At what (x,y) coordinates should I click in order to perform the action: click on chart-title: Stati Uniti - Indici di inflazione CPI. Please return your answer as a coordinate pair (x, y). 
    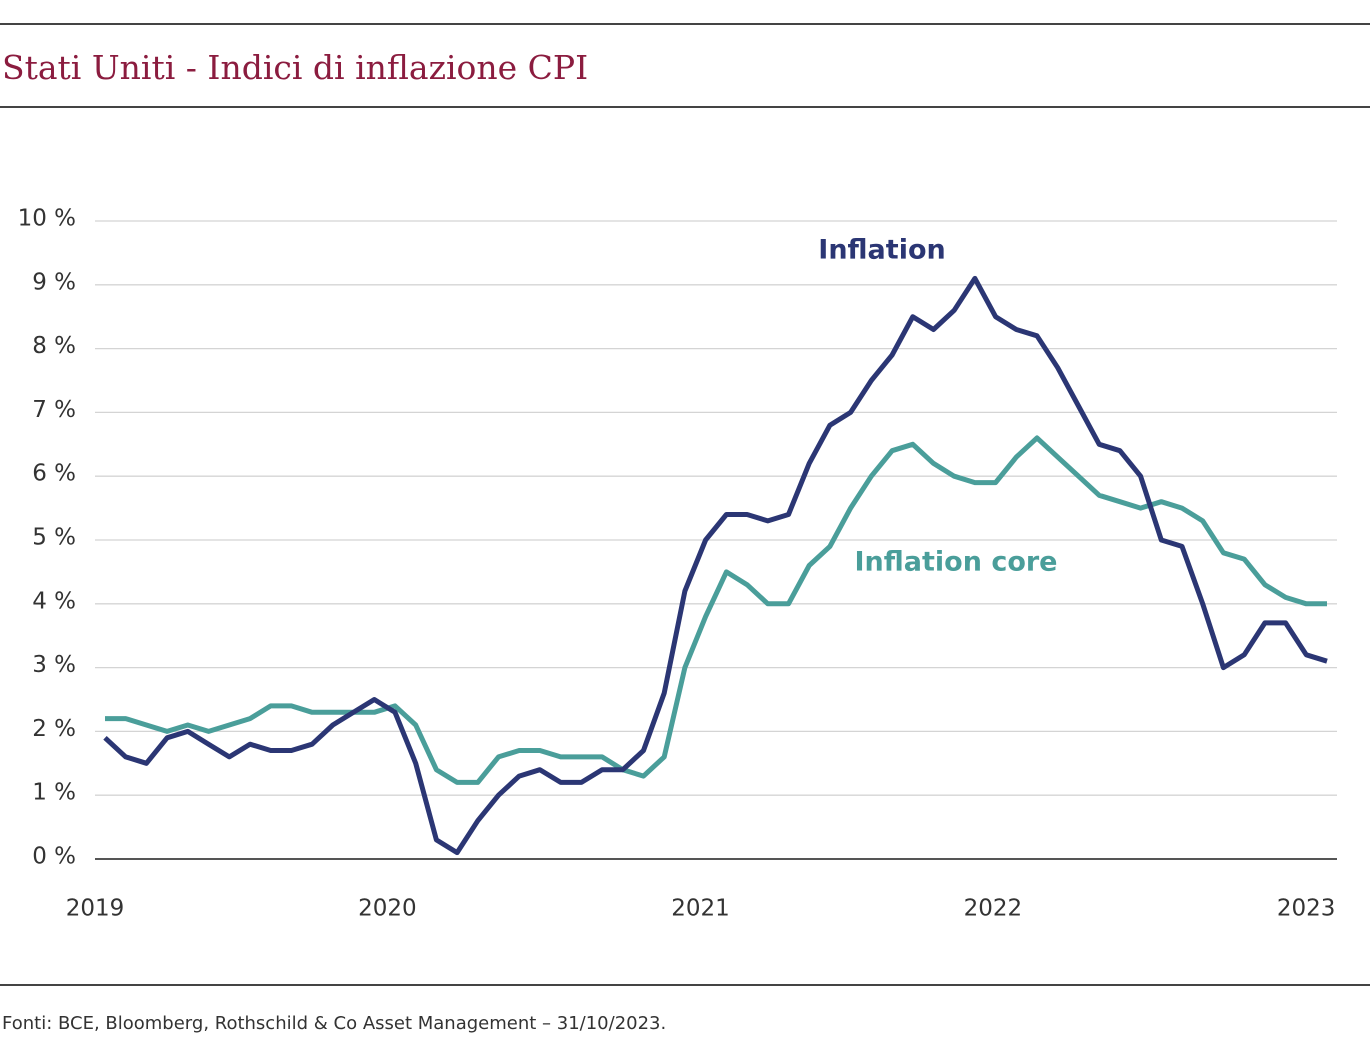
    Looking at the image, I should click on (295, 67).